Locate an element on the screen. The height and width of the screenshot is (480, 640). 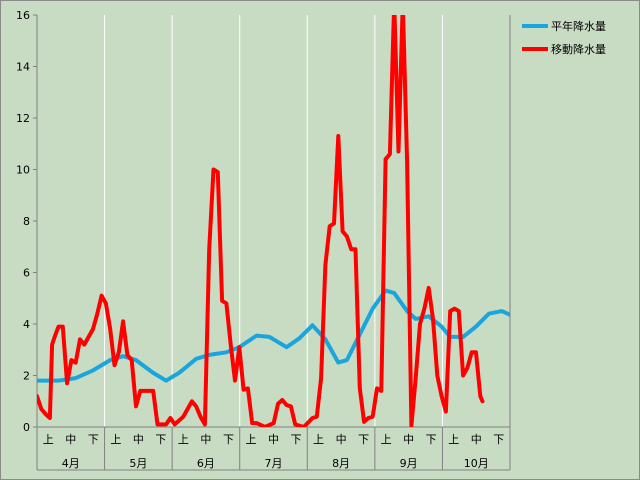
month-label: 8月 is located at coordinates (341, 463).